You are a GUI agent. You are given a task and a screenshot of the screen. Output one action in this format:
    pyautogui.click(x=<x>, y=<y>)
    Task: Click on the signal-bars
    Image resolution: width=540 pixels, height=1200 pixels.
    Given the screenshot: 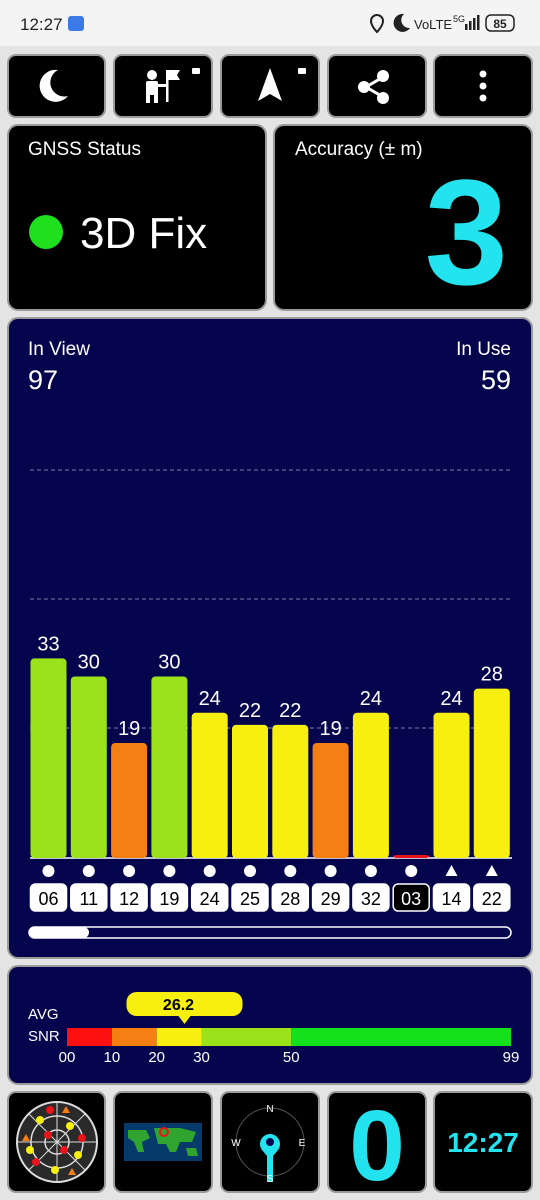 What is the action you would take?
    pyautogui.click(x=472, y=22)
    